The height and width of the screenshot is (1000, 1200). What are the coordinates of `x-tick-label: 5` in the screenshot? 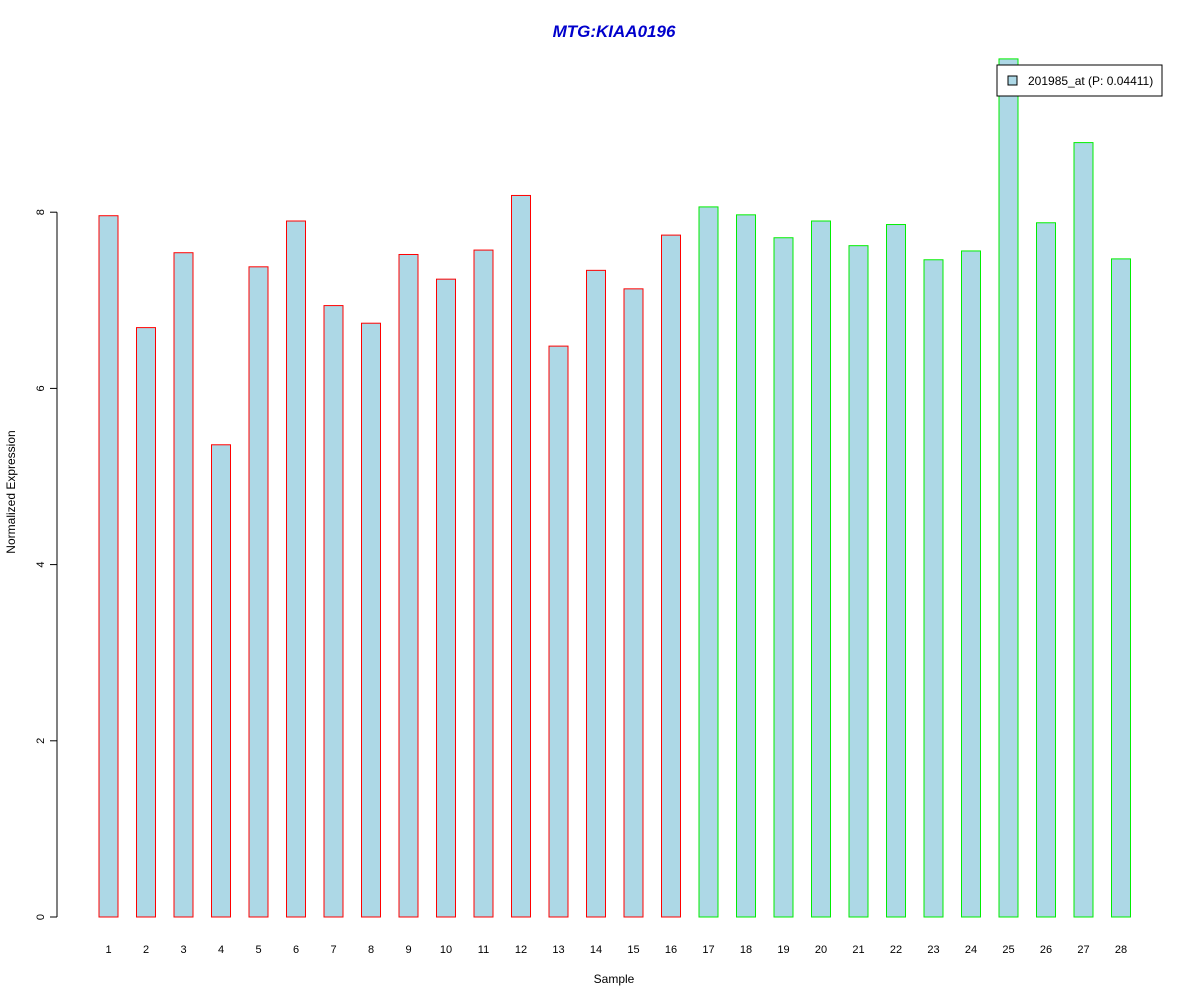 It's located at (258, 950).